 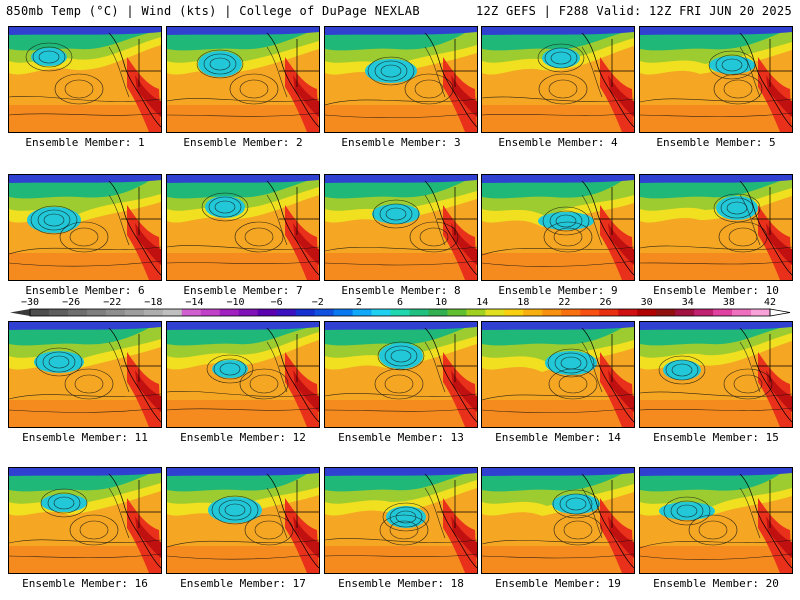 What do you see at coordinates (482, 302) in the screenshot?
I see `colorbar-tick-label: 14` at bounding box center [482, 302].